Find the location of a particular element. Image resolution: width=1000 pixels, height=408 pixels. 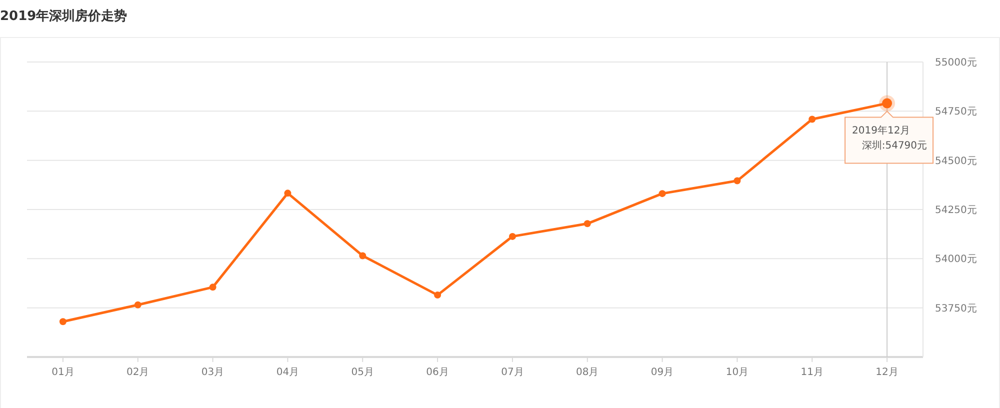

y-tick-label: 54000元 is located at coordinates (956, 260).